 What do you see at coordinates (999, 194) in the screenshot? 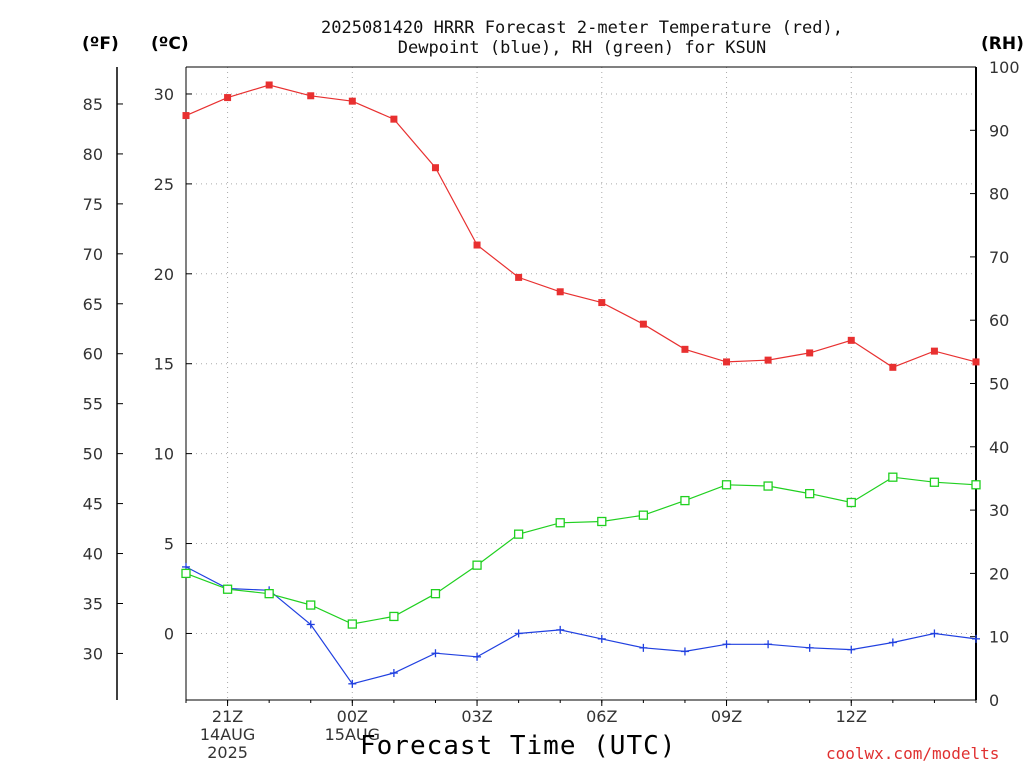
I see `rh-tick-label: 80` at bounding box center [999, 194].